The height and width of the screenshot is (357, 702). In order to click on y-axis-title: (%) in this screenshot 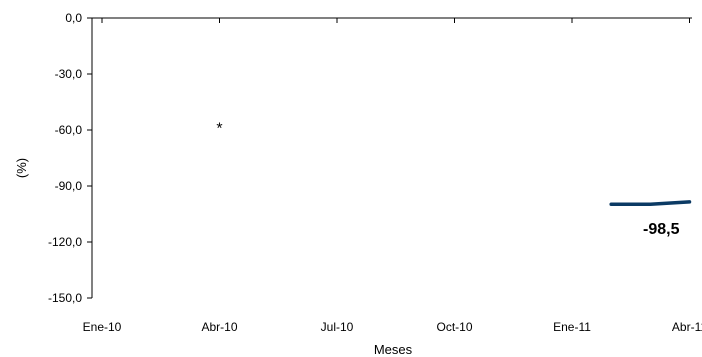, I will do `click(21, 168)`.